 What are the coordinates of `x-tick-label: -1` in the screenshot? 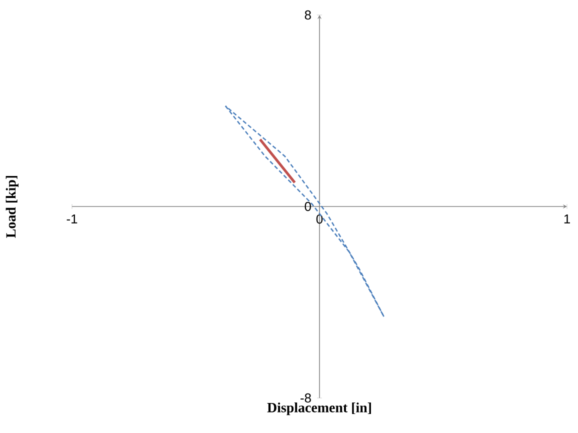 It's located at (72, 219).